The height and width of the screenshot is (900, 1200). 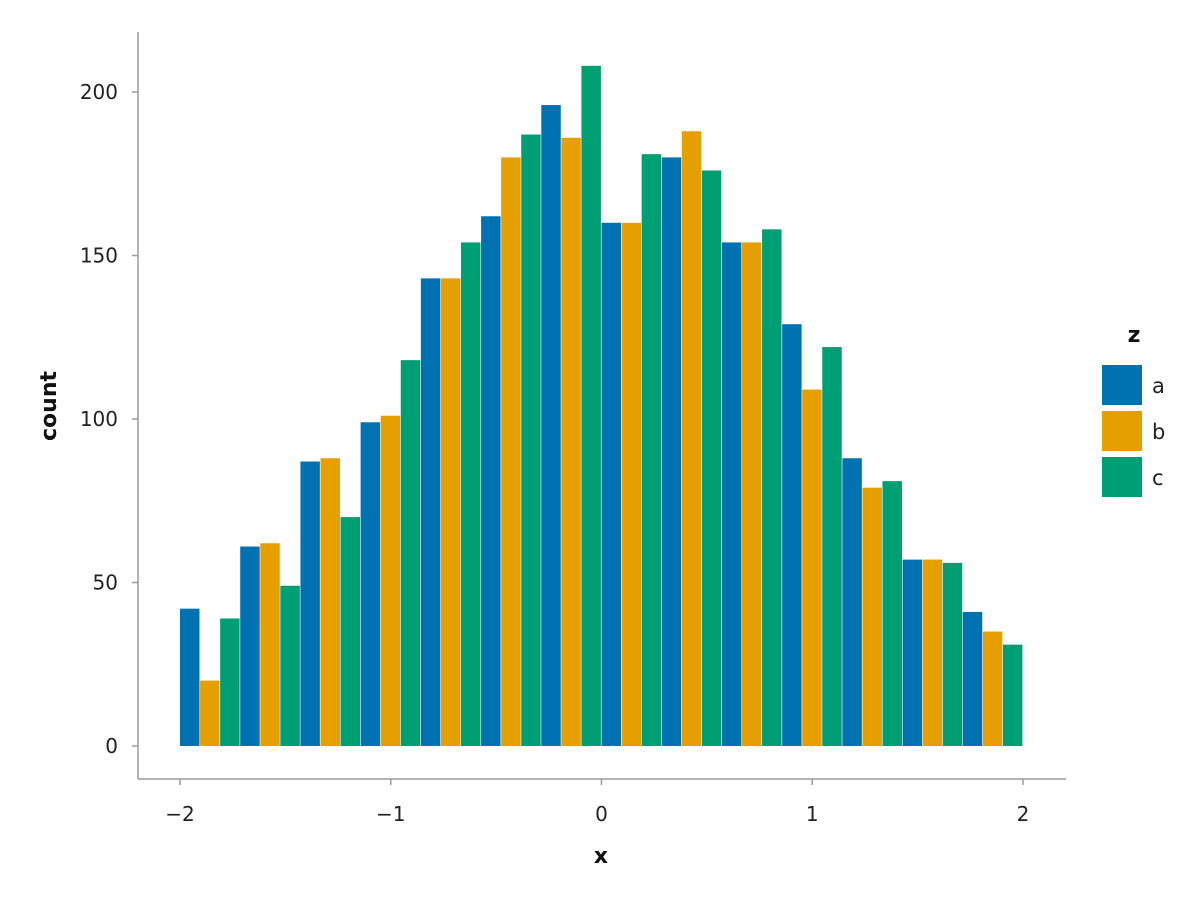 What do you see at coordinates (812, 814) in the screenshot?
I see `x-tick-label: 1` at bounding box center [812, 814].